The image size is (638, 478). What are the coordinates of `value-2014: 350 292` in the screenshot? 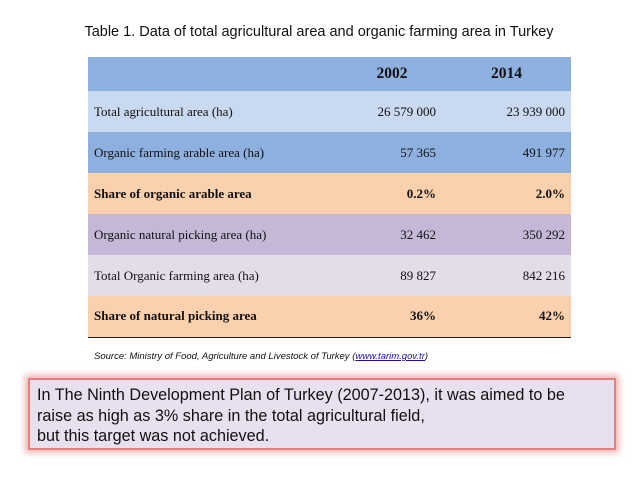 It's located at (543, 234).